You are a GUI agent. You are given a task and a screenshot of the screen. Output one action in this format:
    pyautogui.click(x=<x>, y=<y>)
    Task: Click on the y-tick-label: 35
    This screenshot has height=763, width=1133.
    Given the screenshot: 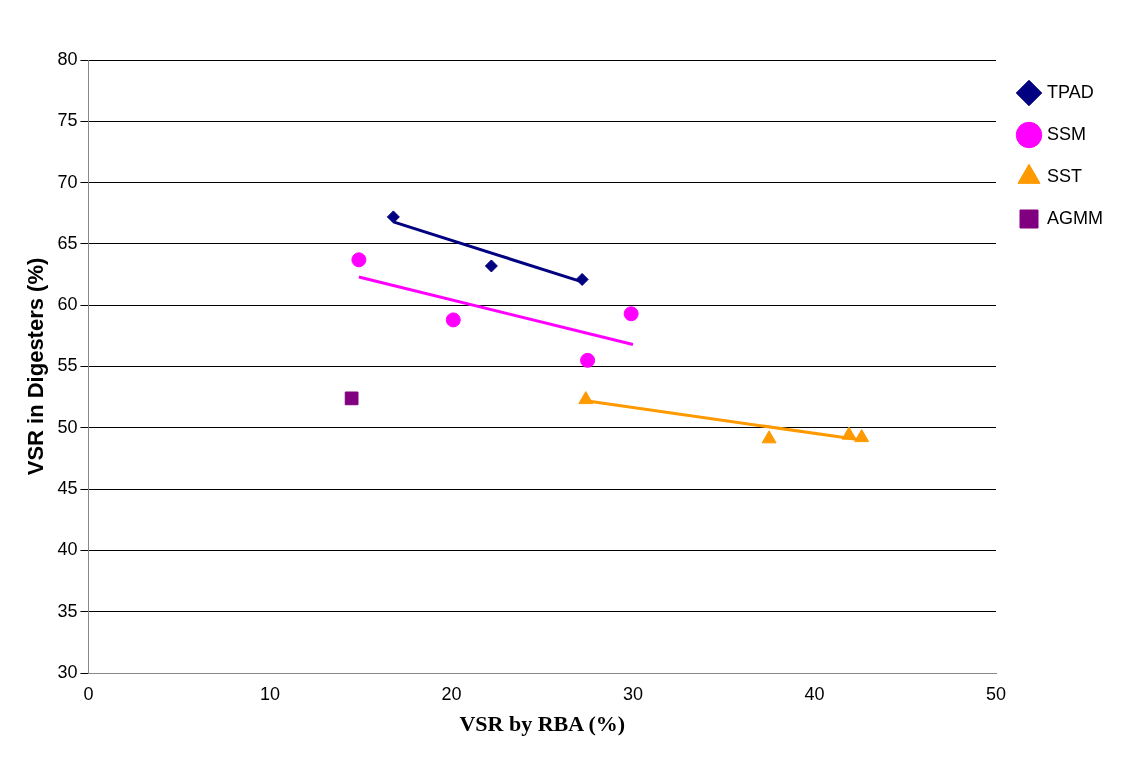 What is the action you would take?
    pyautogui.click(x=67, y=610)
    